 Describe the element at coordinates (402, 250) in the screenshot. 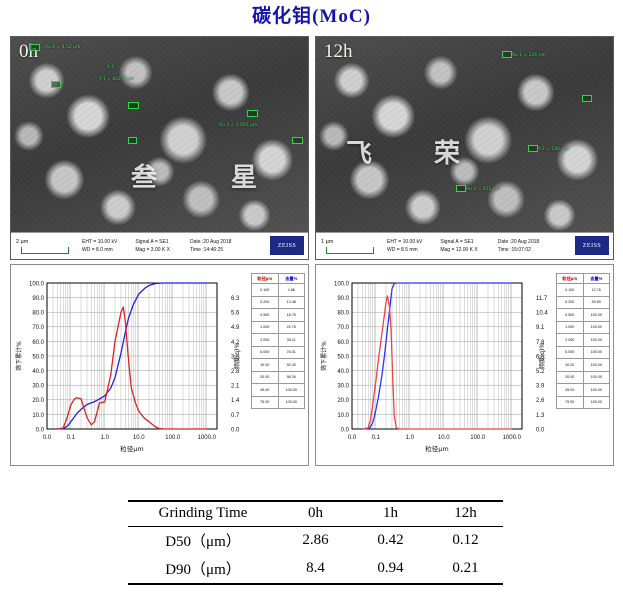

I see `sem-wd: WD = 8.5 mm` at that location.